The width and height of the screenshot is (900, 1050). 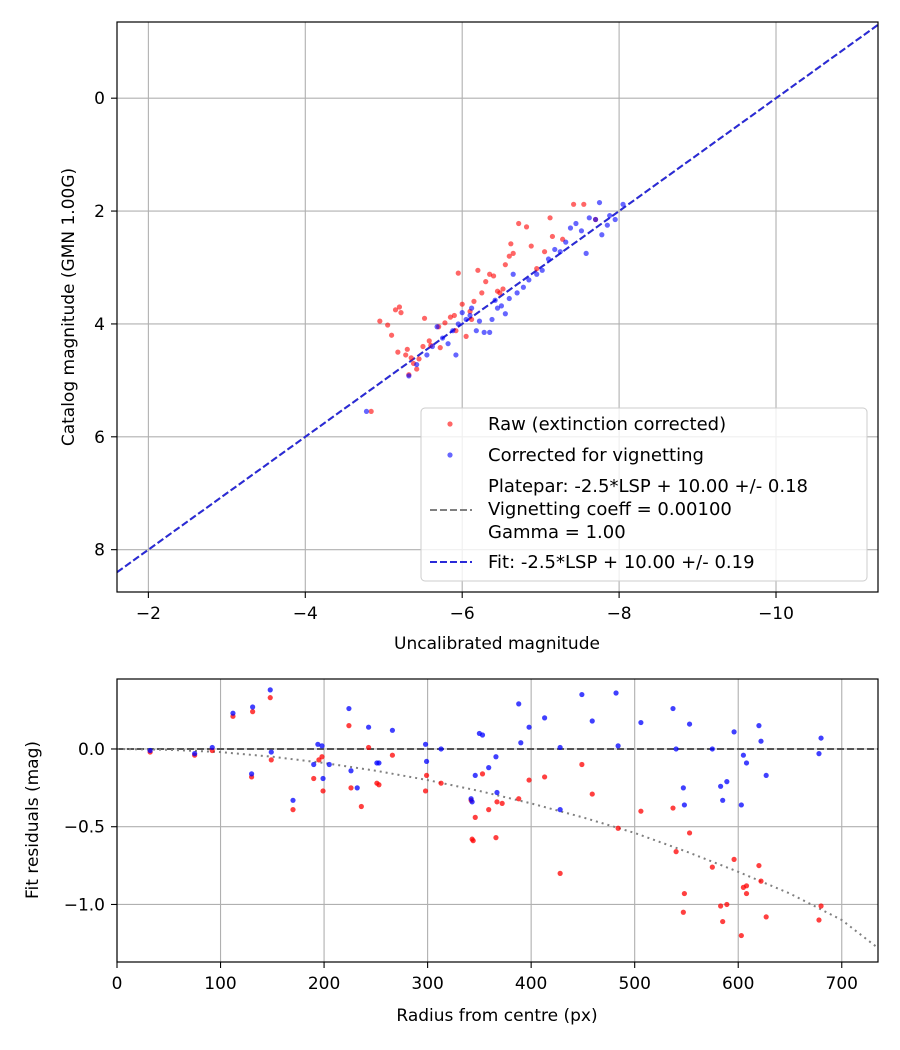 I want to click on legend-platepar-label-2: Vignetting coeff = 0.00100, so click(x=610, y=509).